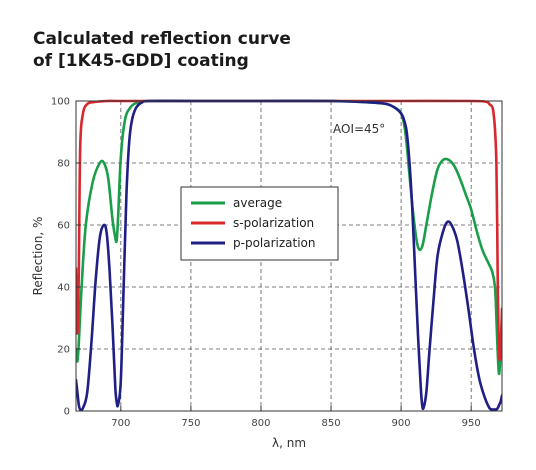  I want to click on y-tick-label-40: 40, so click(63, 288).